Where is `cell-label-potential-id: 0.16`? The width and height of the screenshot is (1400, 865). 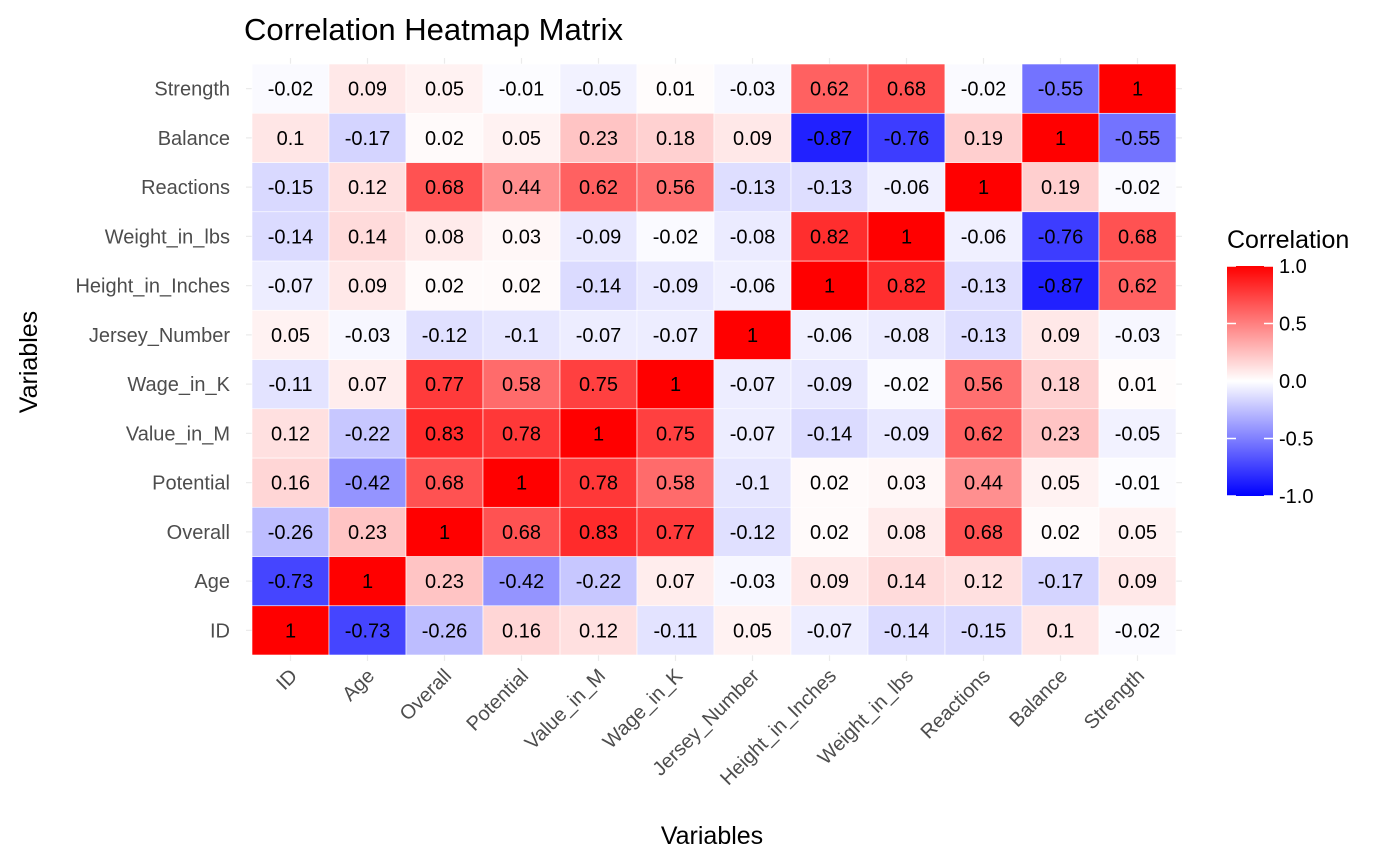 cell-label-potential-id: 0.16 is located at coordinates (521, 631).